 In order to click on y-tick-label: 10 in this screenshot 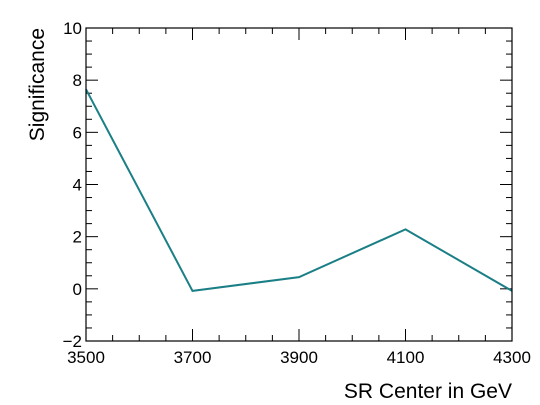, I will do `click(72, 28)`.